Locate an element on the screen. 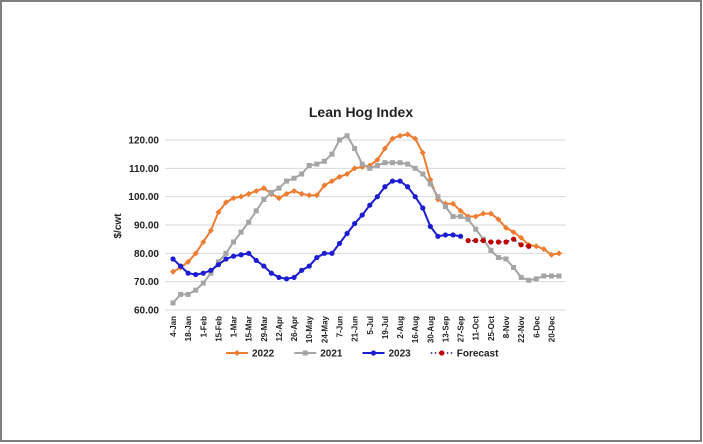  legend-label: 2021 is located at coordinates (331, 354).